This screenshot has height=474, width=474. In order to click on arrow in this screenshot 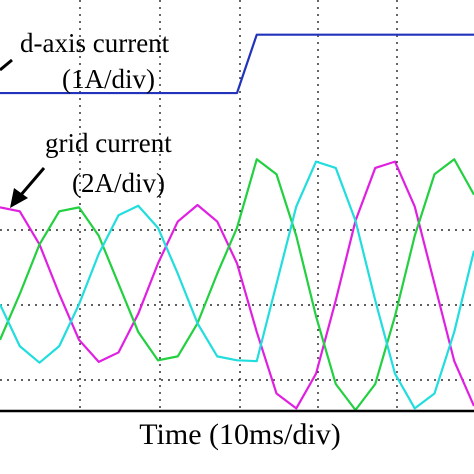, I will do `click(23, 133)`.